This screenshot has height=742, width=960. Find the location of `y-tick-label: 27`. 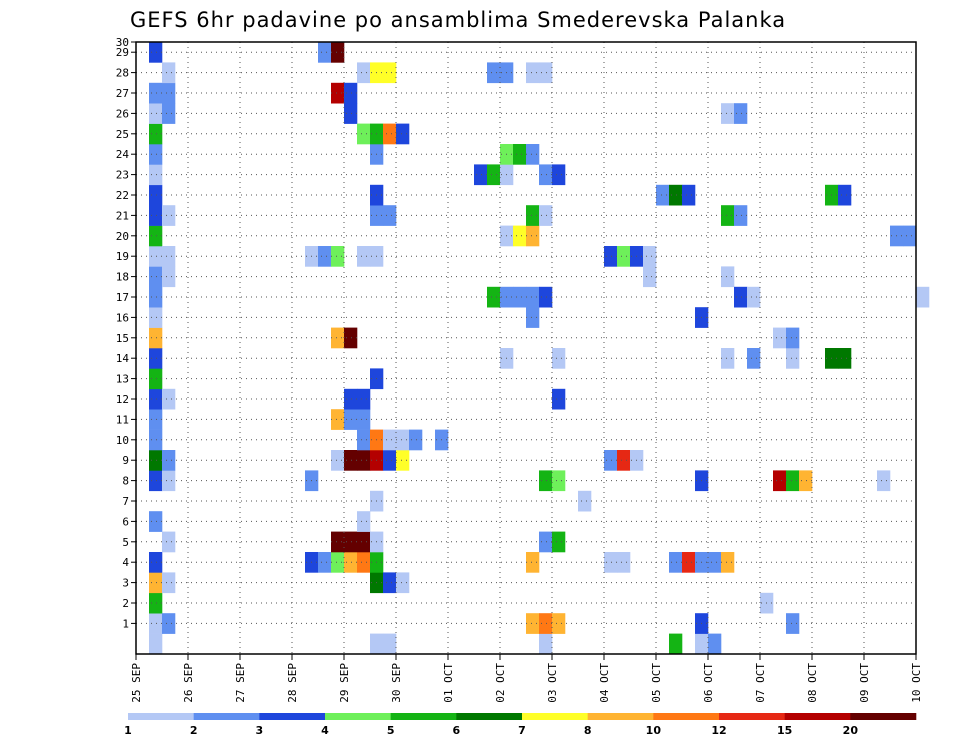

y-tick-label: 27 is located at coordinates (122, 93).